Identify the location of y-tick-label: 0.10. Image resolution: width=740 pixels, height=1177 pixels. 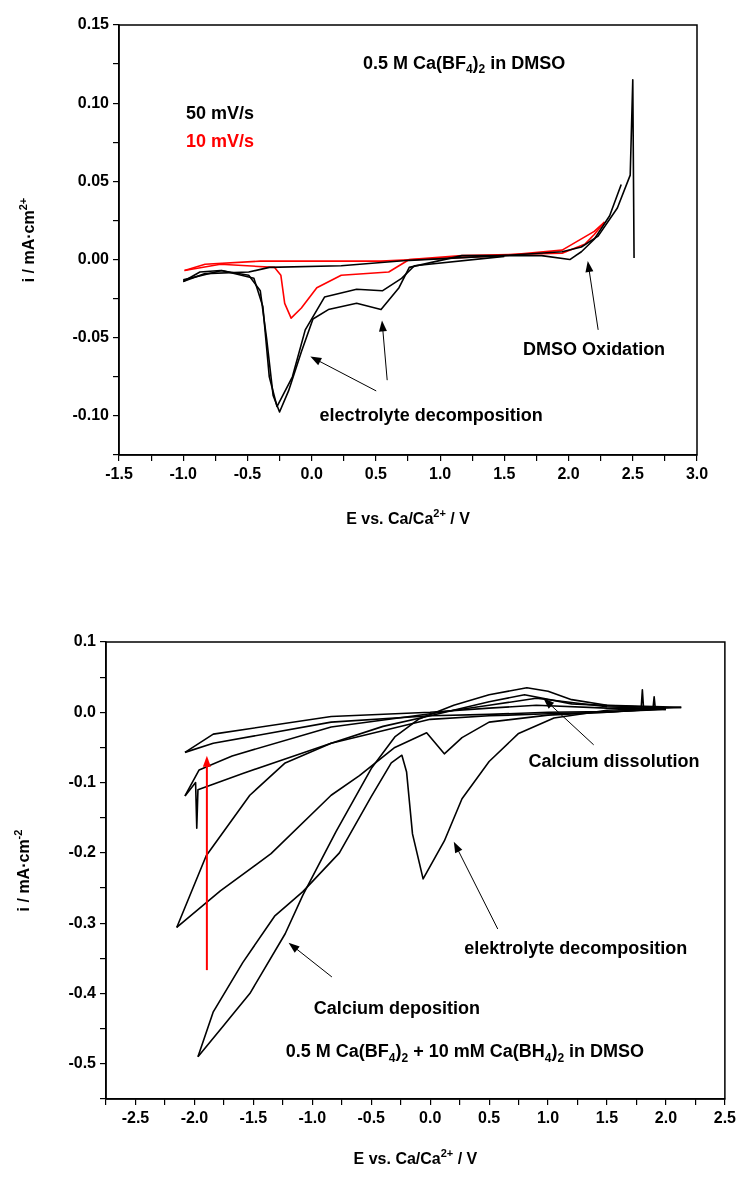
(93, 102).